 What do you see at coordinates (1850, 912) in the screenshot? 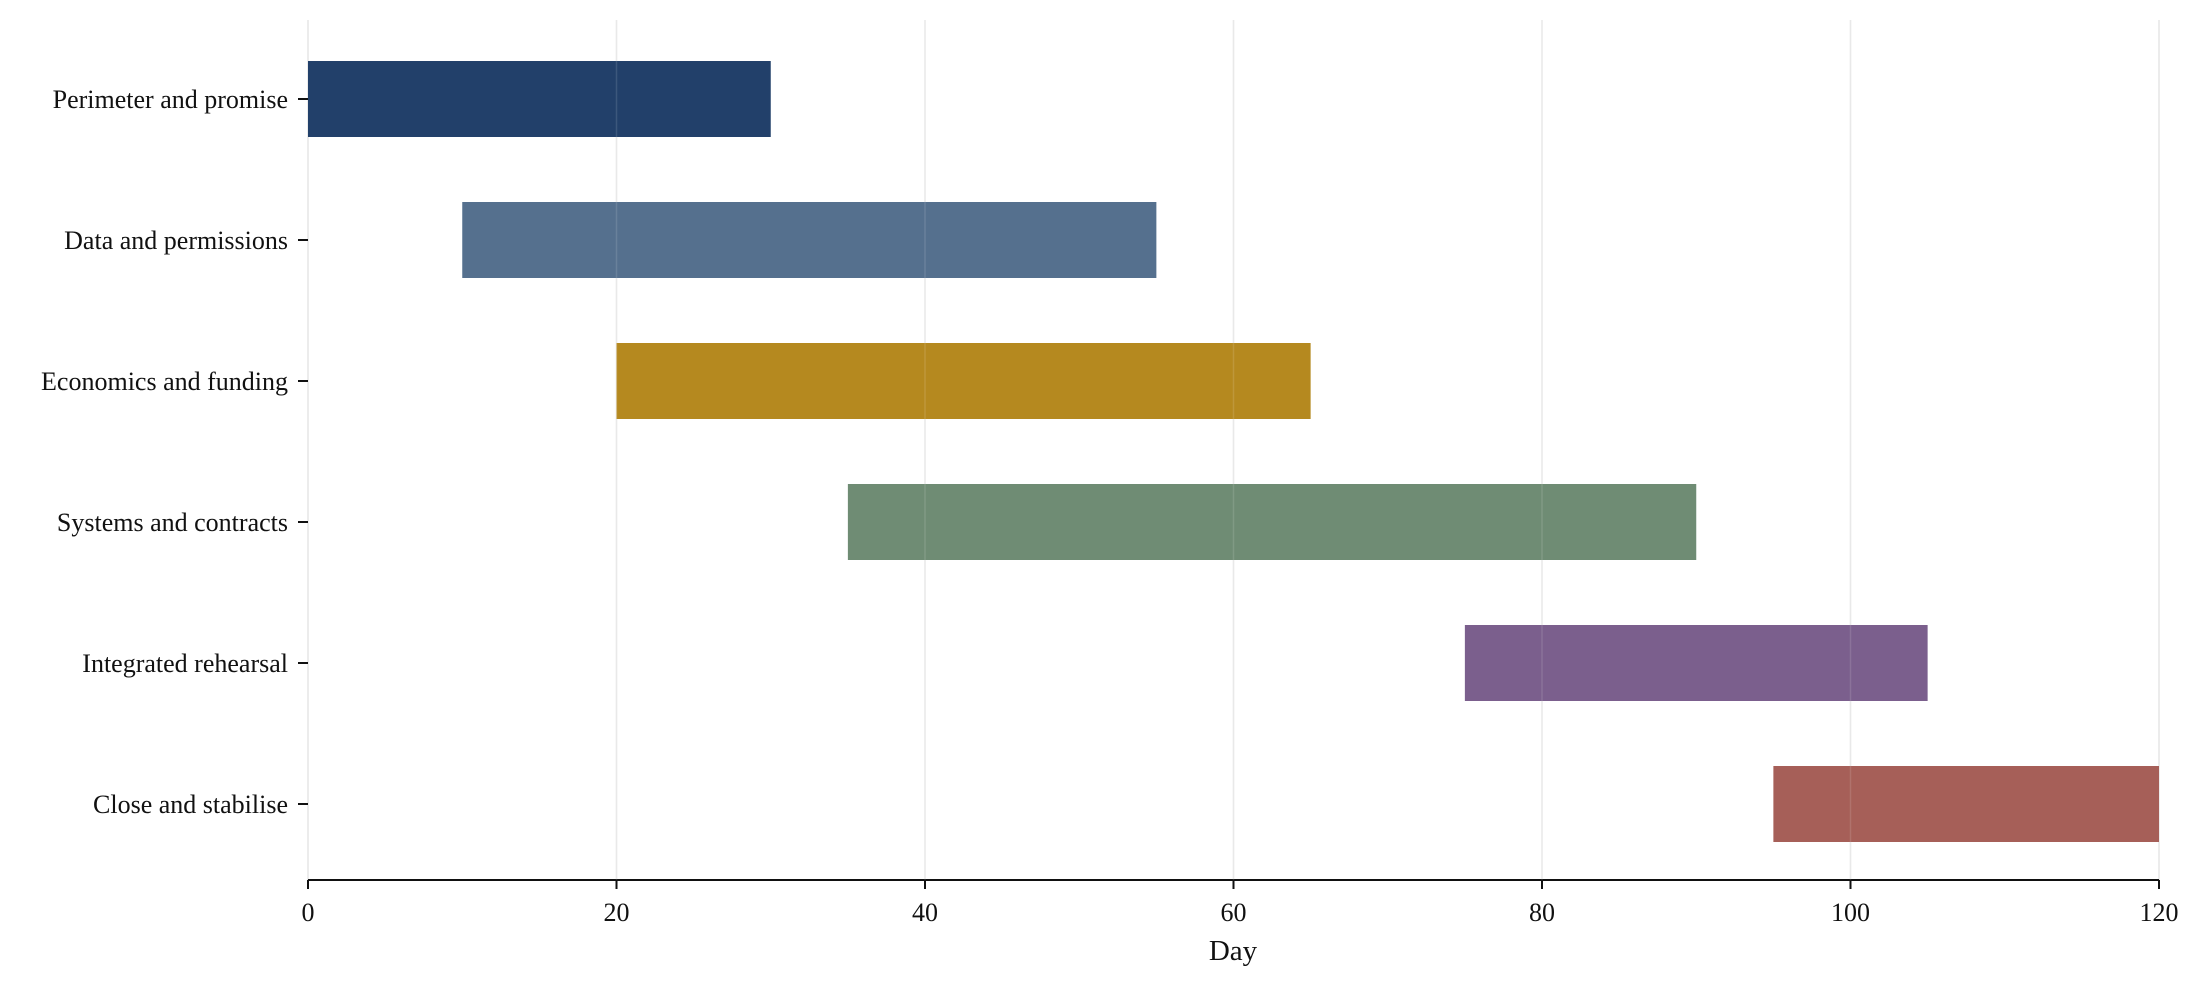
I see `x-tick-label: 100` at bounding box center [1850, 912].